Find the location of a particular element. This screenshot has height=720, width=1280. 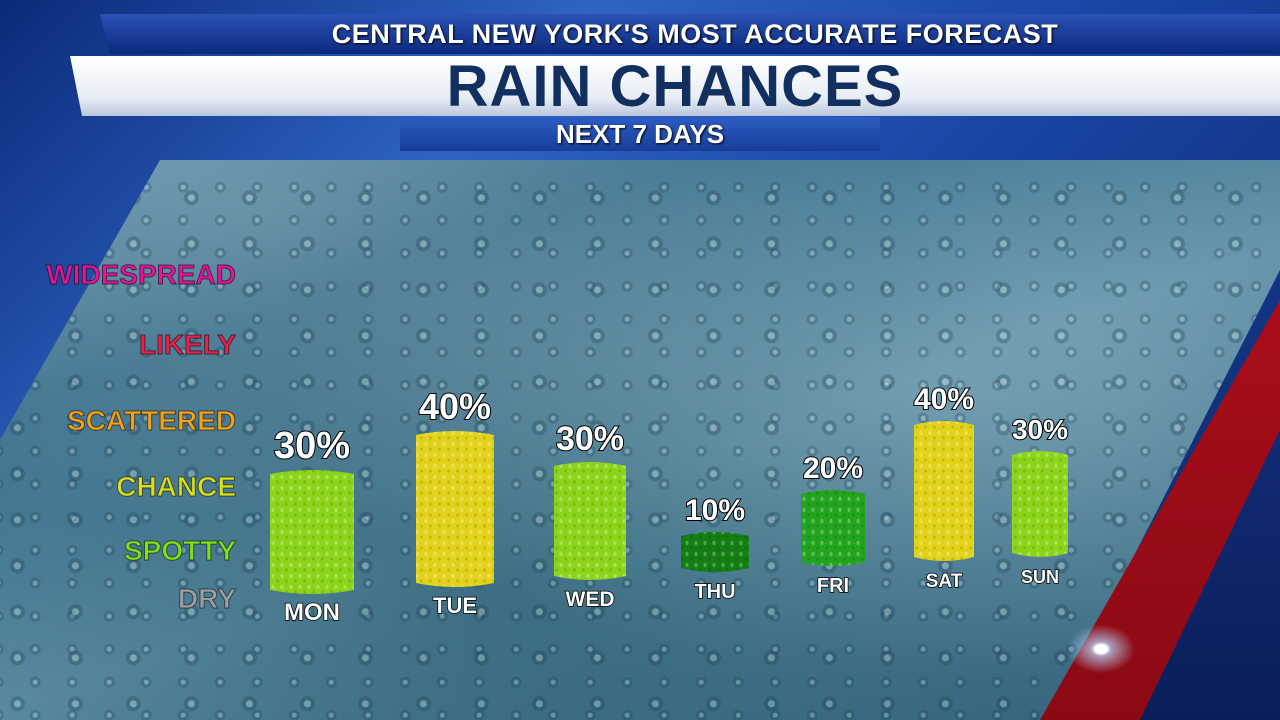

bar-texture-mon is located at coordinates (312, 532).